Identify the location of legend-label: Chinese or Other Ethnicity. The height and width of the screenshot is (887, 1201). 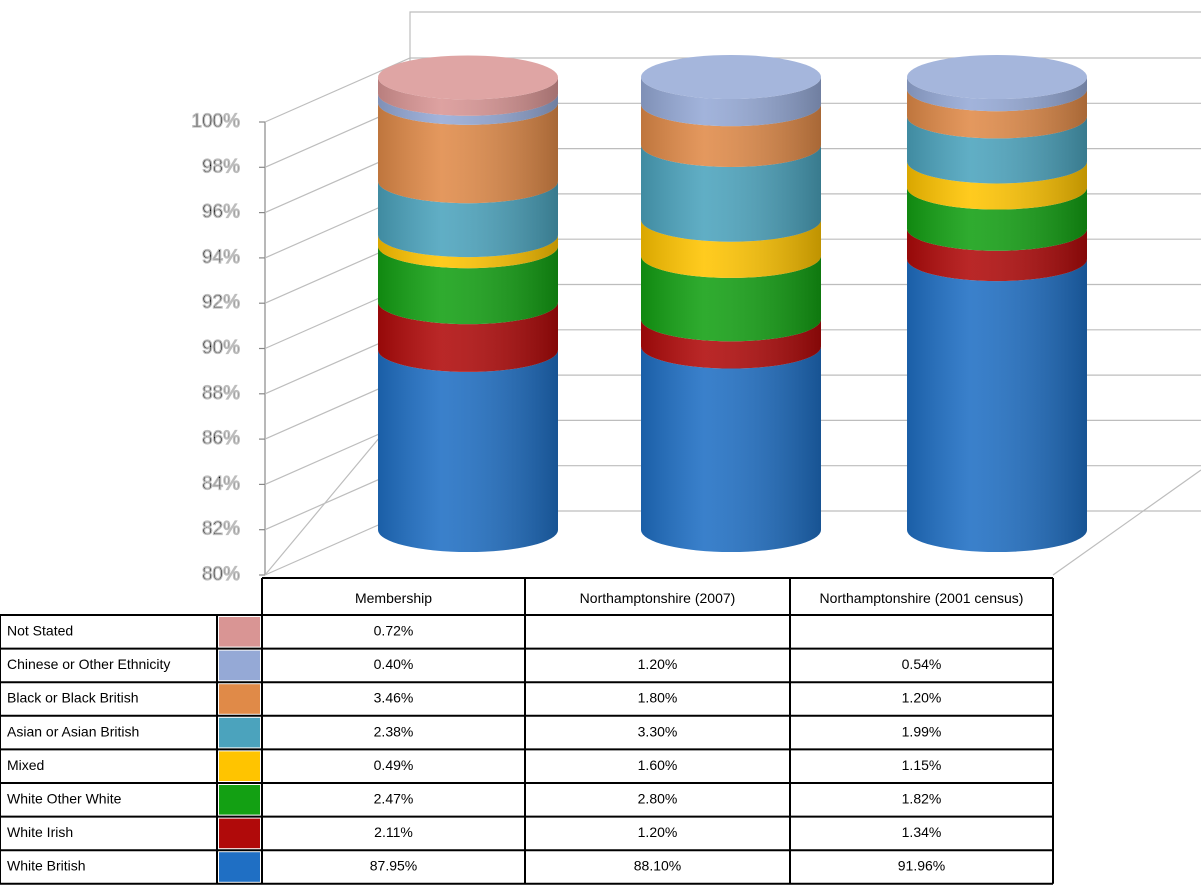
(88, 664).